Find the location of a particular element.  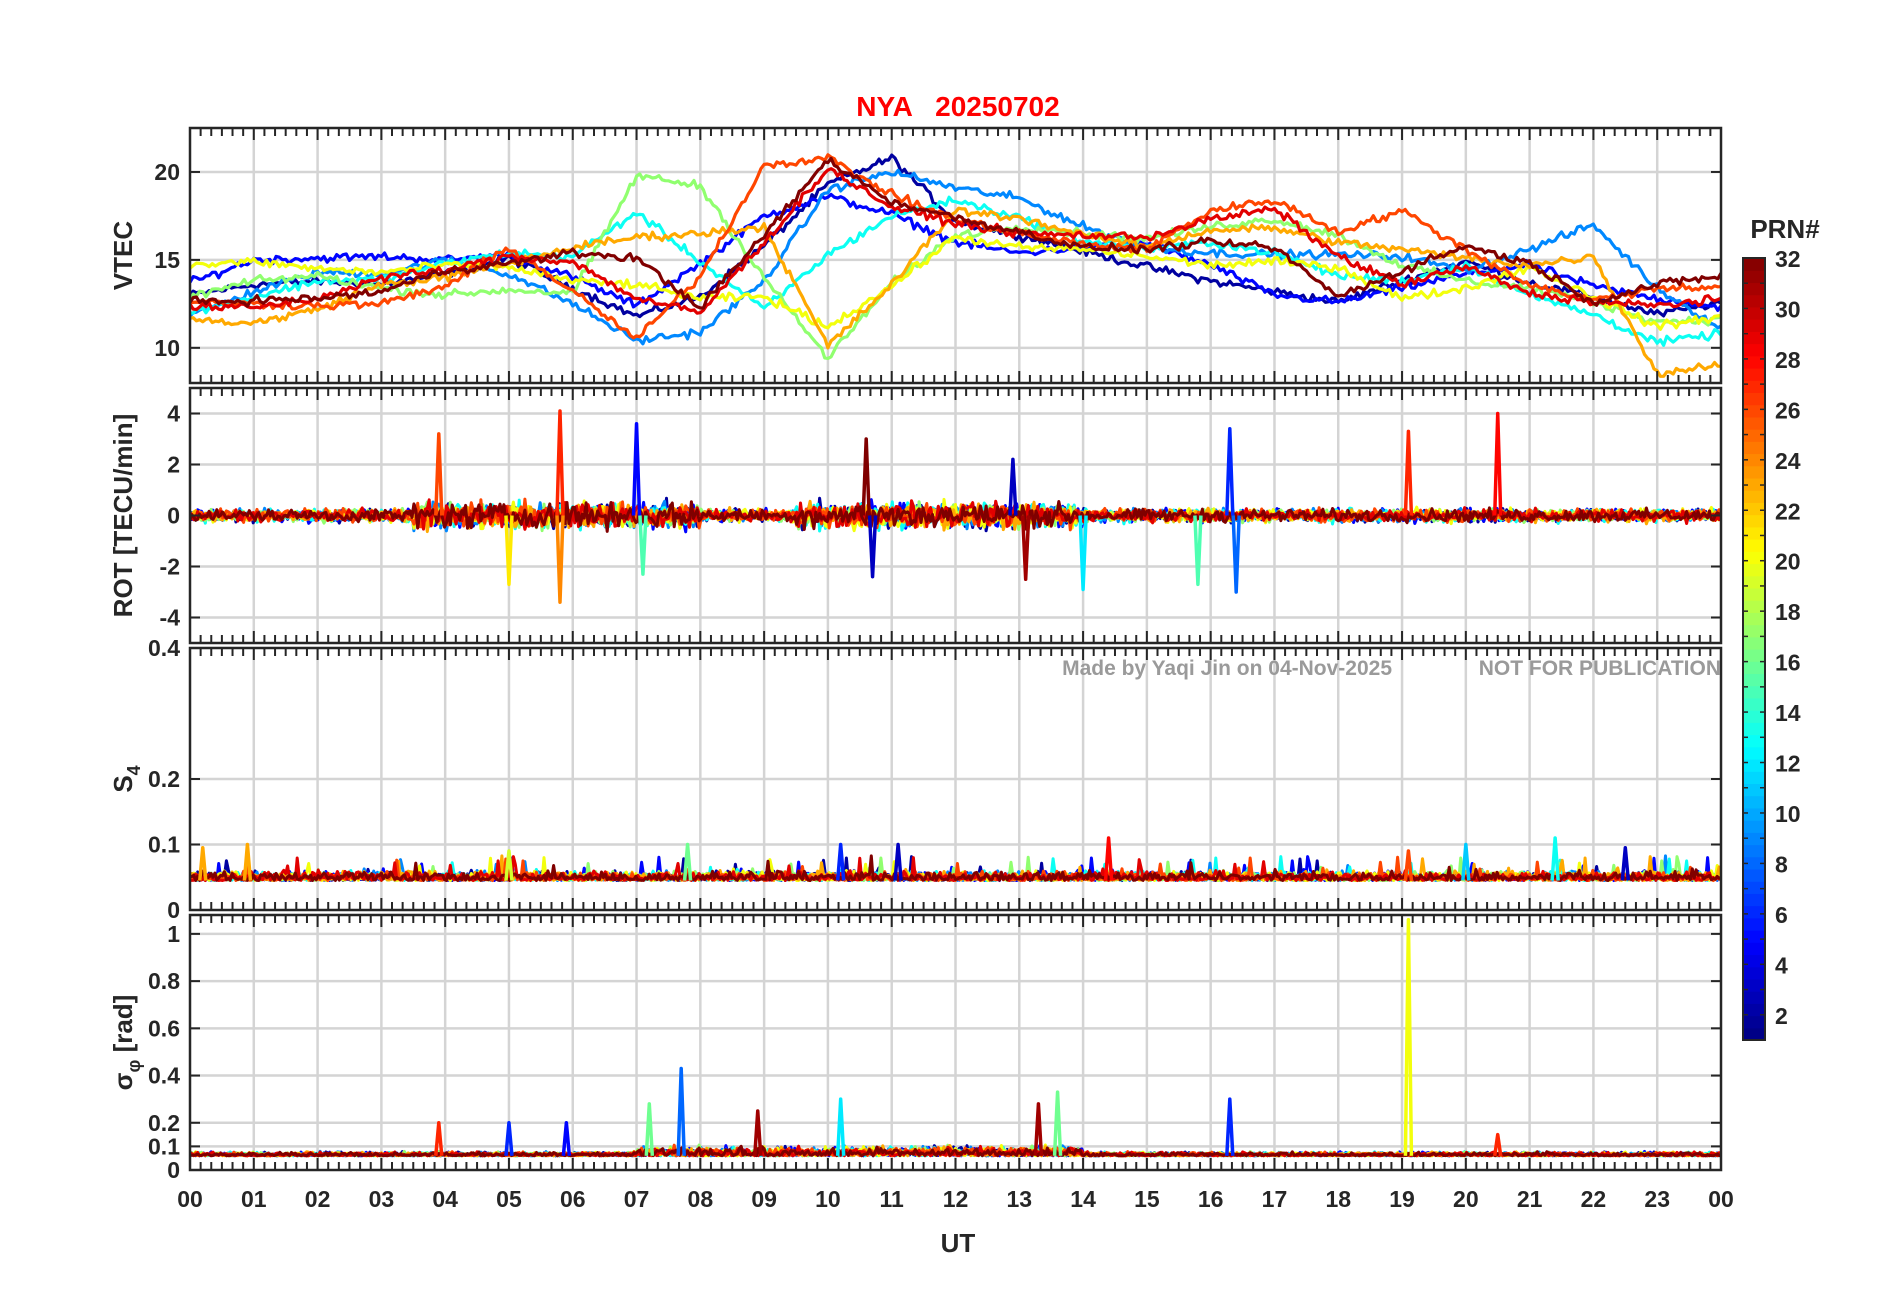

colorbar-tick-label: 16 is located at coordinates (1788, 663).